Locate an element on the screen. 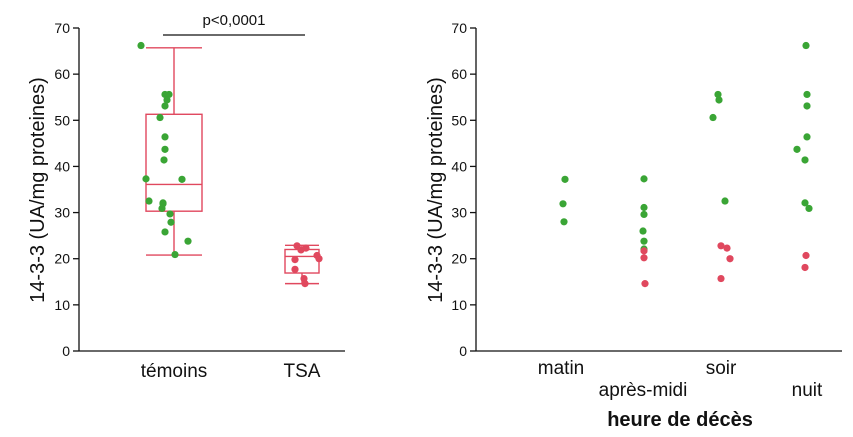  right-y-tick-label: 30 is located at coordinates (459, 213).